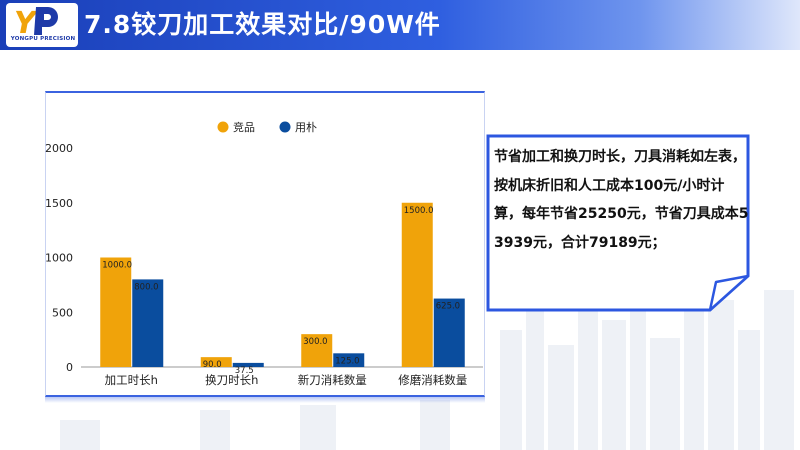  What do you see at coordinates (146, 287) in the screenshot?
I see `data-label: 800.0` at bounding box center [146, 287].